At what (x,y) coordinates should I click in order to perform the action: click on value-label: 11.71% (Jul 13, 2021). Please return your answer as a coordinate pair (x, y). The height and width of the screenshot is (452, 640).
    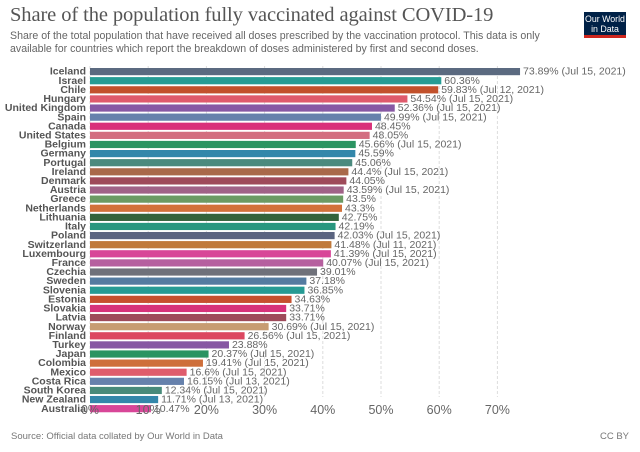
    Looking at the image, I should click on (212, 400).